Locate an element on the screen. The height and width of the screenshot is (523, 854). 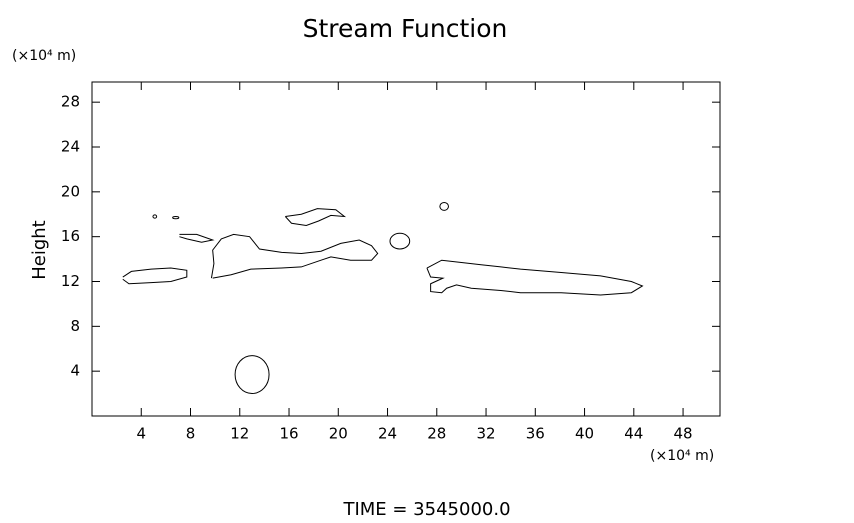
x-tick-label: 36 is located at coordinates (535, 434).